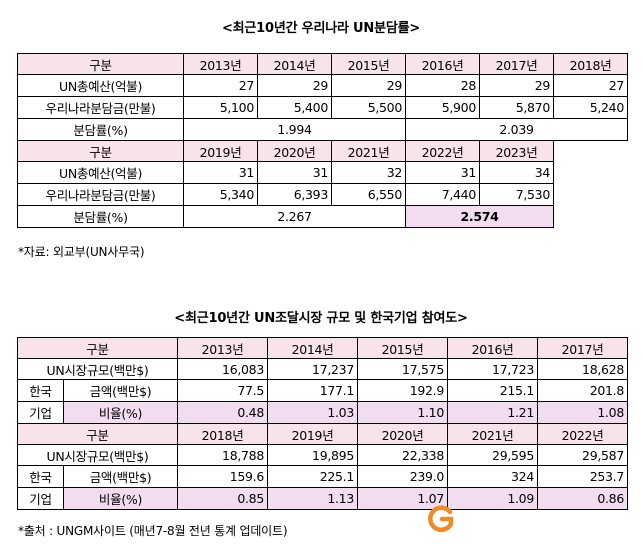  What do you see at coordinates (590, 107) in the screenshot?
I see `cell-value: 5,240` at bounding box center [590, 107].